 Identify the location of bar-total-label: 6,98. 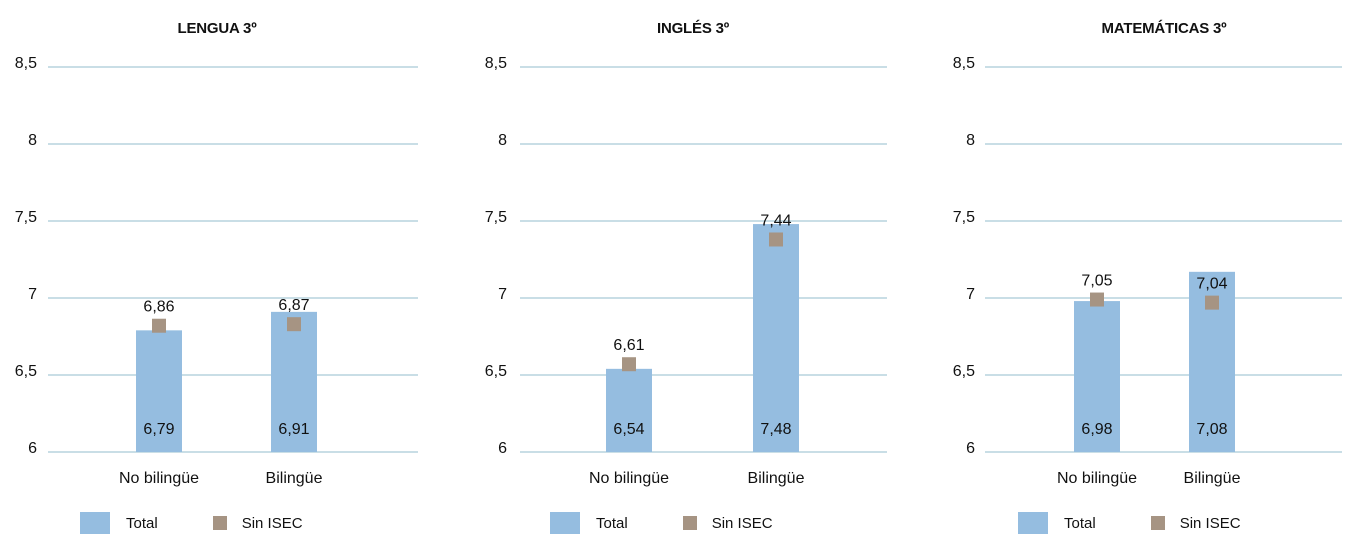
(1096, 429).